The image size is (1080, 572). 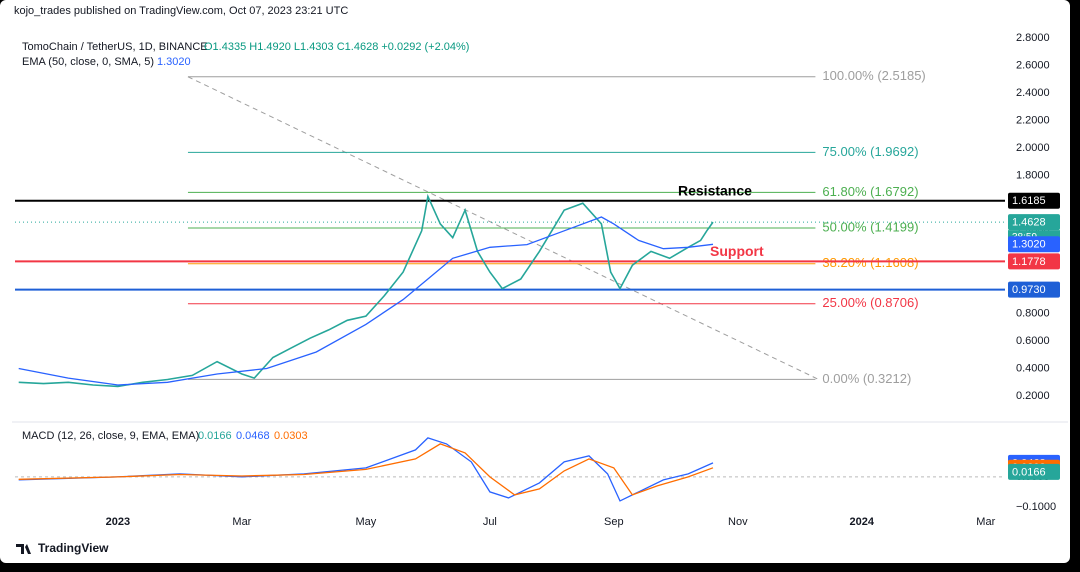 What do you see at coordinates (715, 190) in the screenshot?
I see `line-label: Resistance` at bounding box center [715, 190].